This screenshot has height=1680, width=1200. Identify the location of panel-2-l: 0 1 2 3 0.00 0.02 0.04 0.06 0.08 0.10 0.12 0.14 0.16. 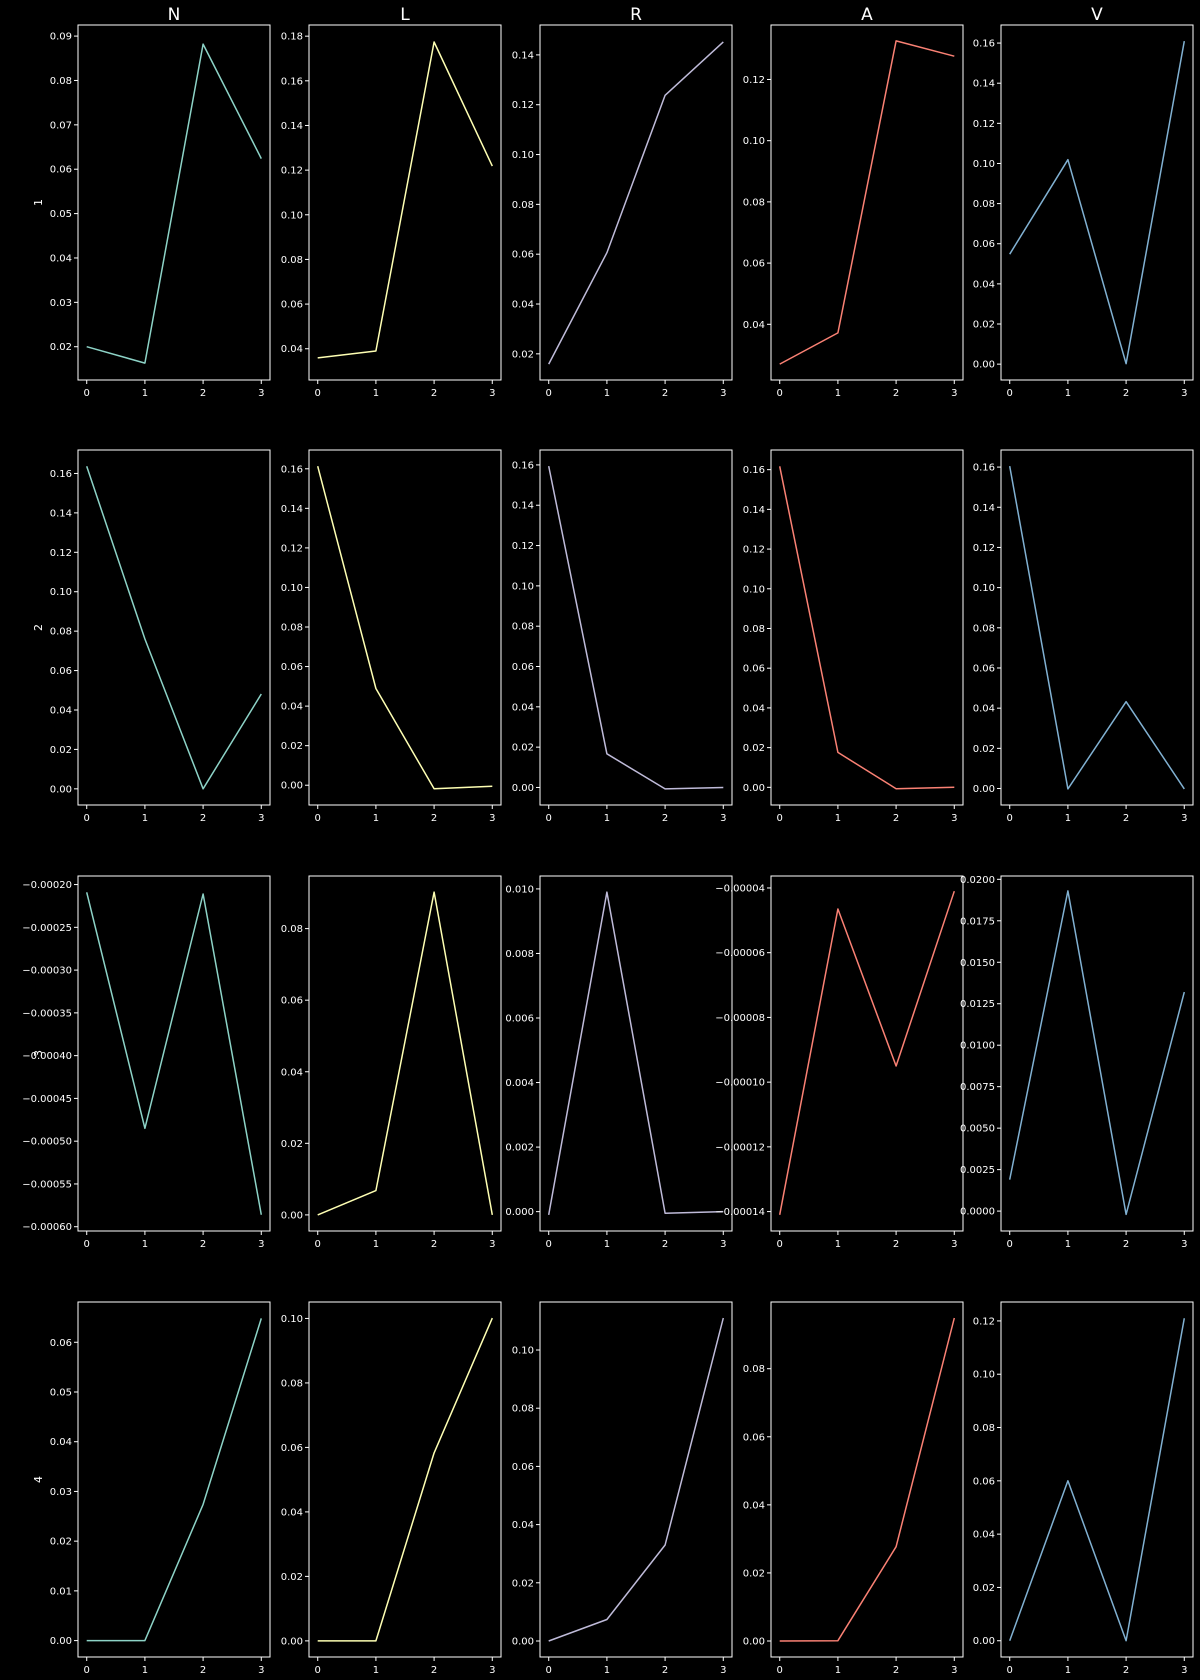
(391, 636).